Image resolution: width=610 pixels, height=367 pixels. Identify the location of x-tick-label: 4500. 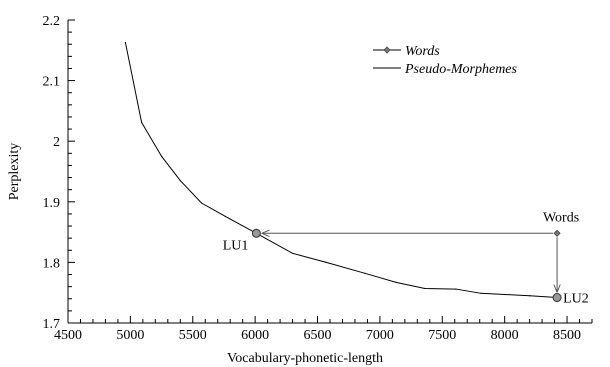
(68, 335).